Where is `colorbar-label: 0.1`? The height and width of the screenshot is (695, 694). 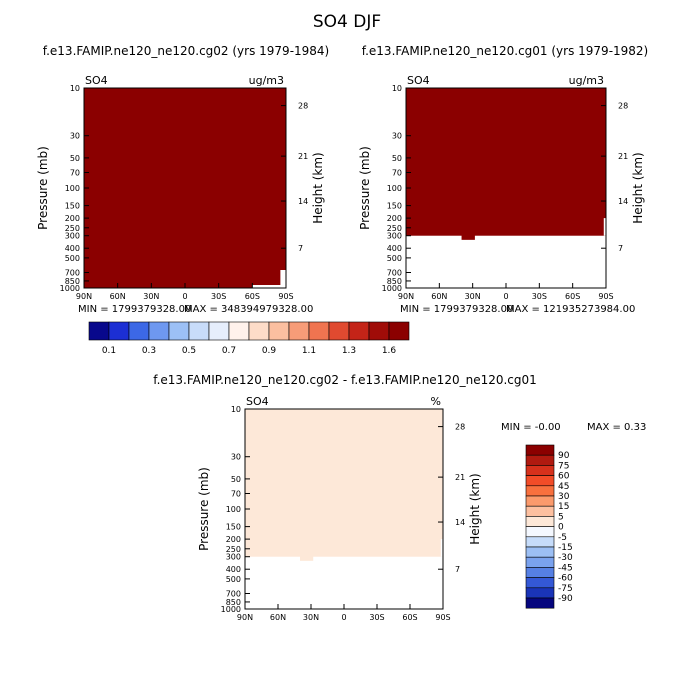 colorbar-label: 0.1 is located at coordinates (109, 351).